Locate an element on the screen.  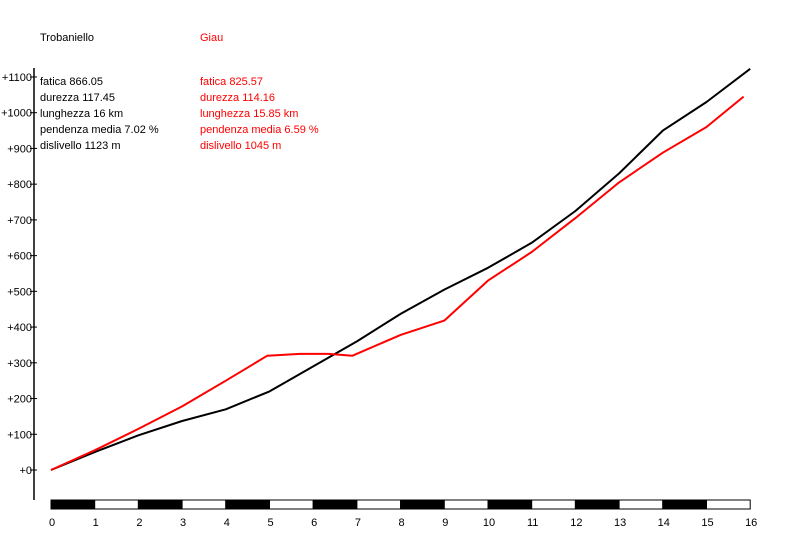
y-tick-label: +0 is located at coordinates (25, 471).